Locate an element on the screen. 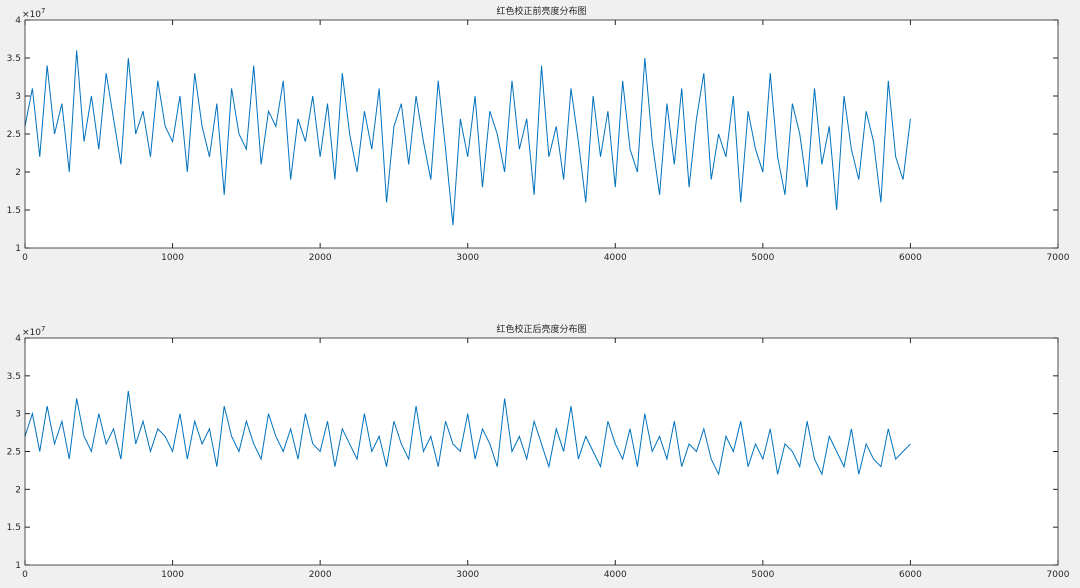 This screenshot has height=588, width=1080. chart-title: 红色校正前亮度分布图 is located at coordinates (541, 11).